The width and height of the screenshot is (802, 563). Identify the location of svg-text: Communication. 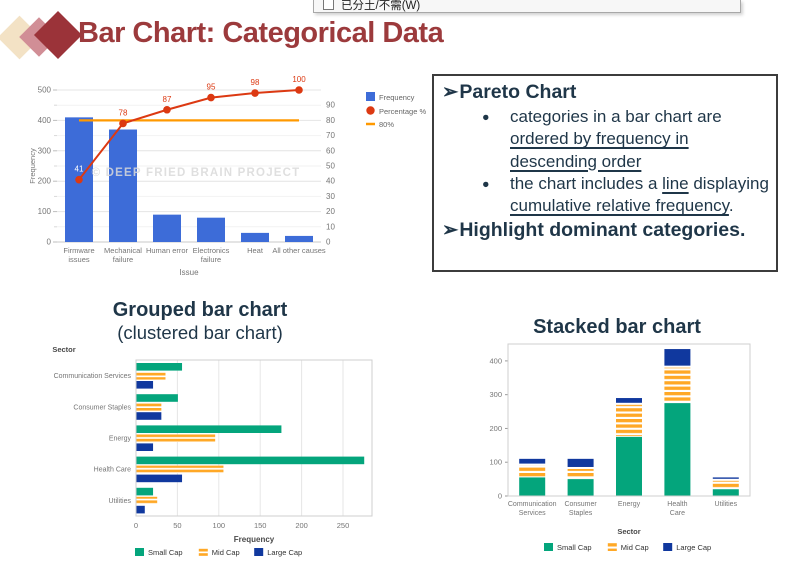
(532, 504).